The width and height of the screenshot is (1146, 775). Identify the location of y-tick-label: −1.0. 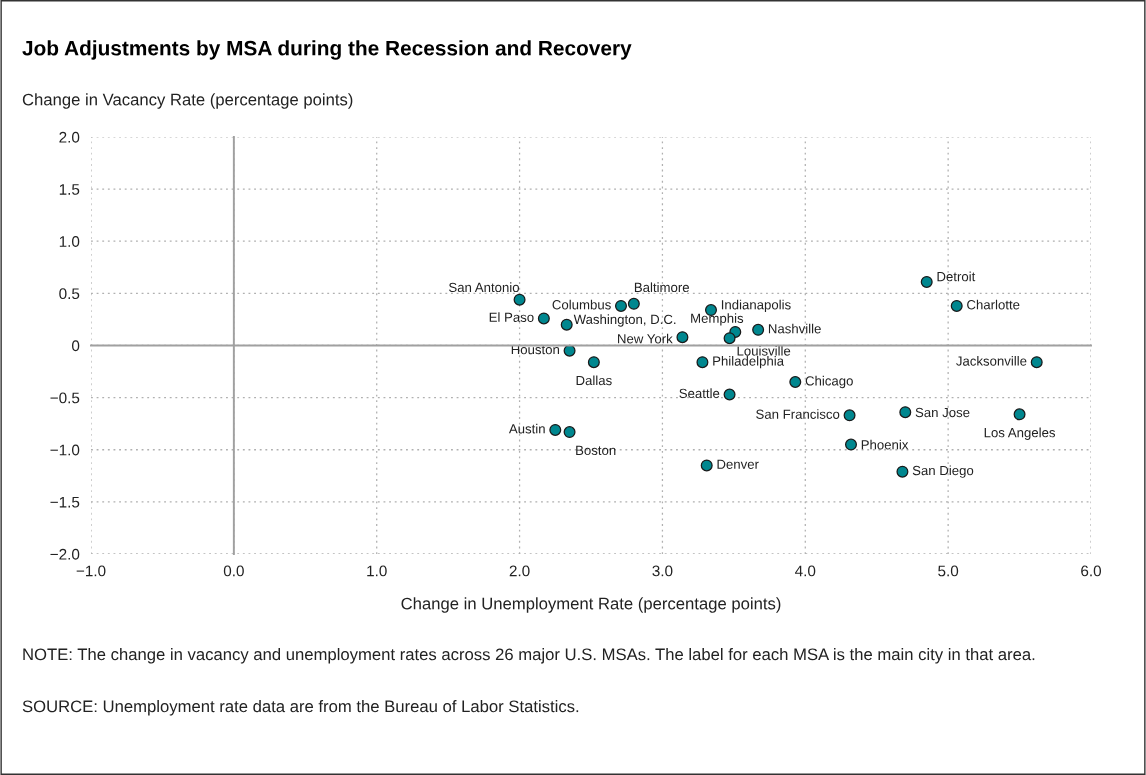
(65, 450).